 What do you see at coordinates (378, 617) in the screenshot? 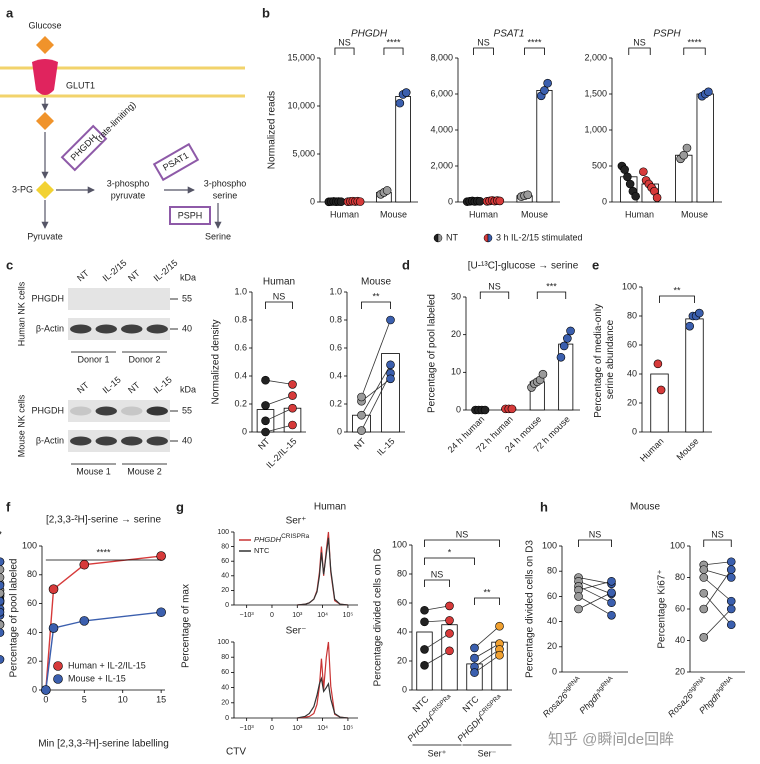
I see `y-axis-label: Percentage divided cells on D6` at bounding box center [378, 617].